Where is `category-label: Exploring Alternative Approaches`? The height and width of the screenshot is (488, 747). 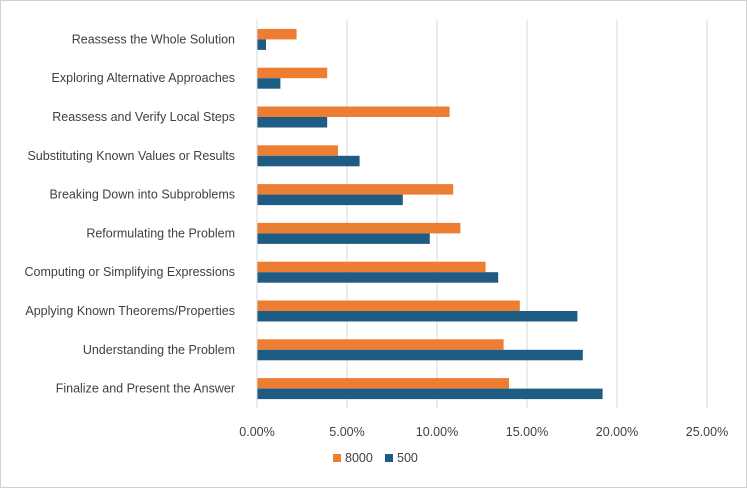
category-label: Exploring Alternative Approaches is located at coordinates (143, 78).